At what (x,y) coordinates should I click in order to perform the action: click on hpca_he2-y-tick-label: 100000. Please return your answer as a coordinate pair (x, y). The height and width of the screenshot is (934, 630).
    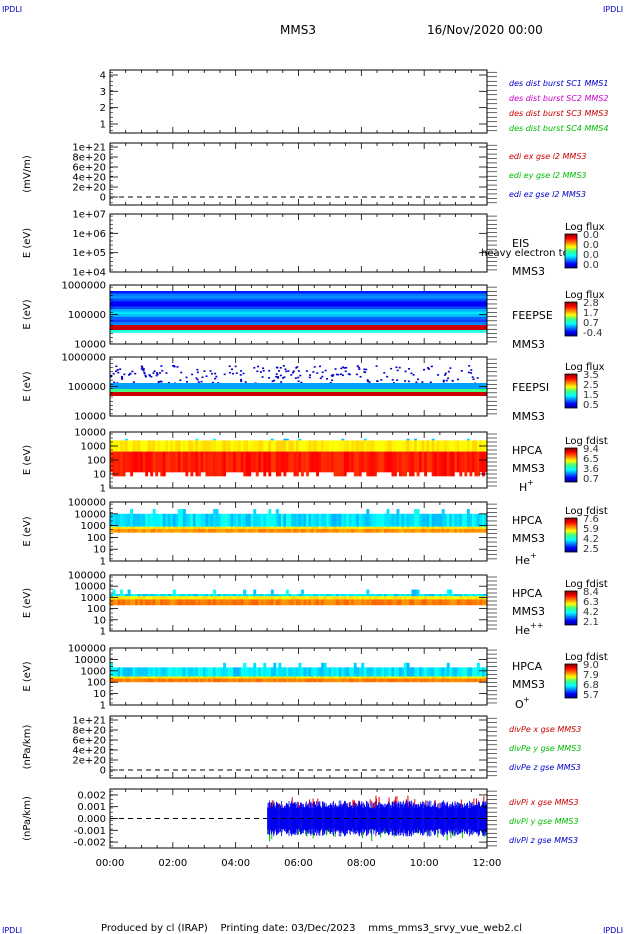
    Looking at the image, I should click on (87, 576).